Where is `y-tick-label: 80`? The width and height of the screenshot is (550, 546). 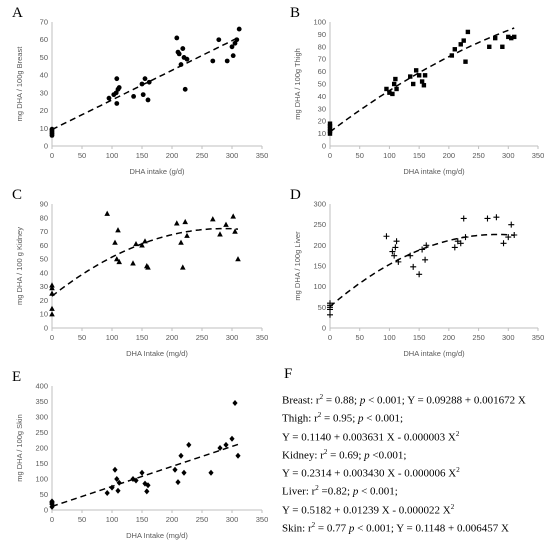
y-tick-label: 80 is located at coordinates (322, 46).